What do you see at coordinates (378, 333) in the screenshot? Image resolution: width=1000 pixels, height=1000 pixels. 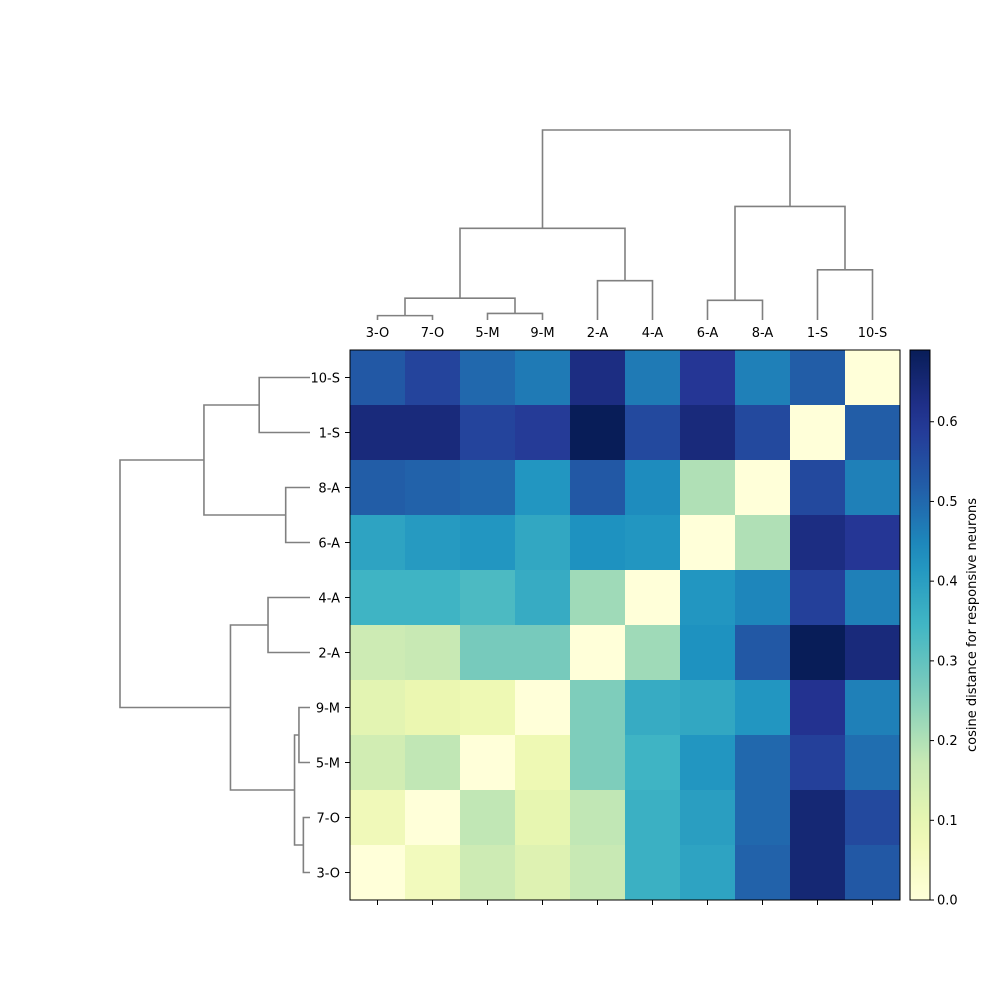 I see `column-label: 3-O` at bounding box center [378, 333].